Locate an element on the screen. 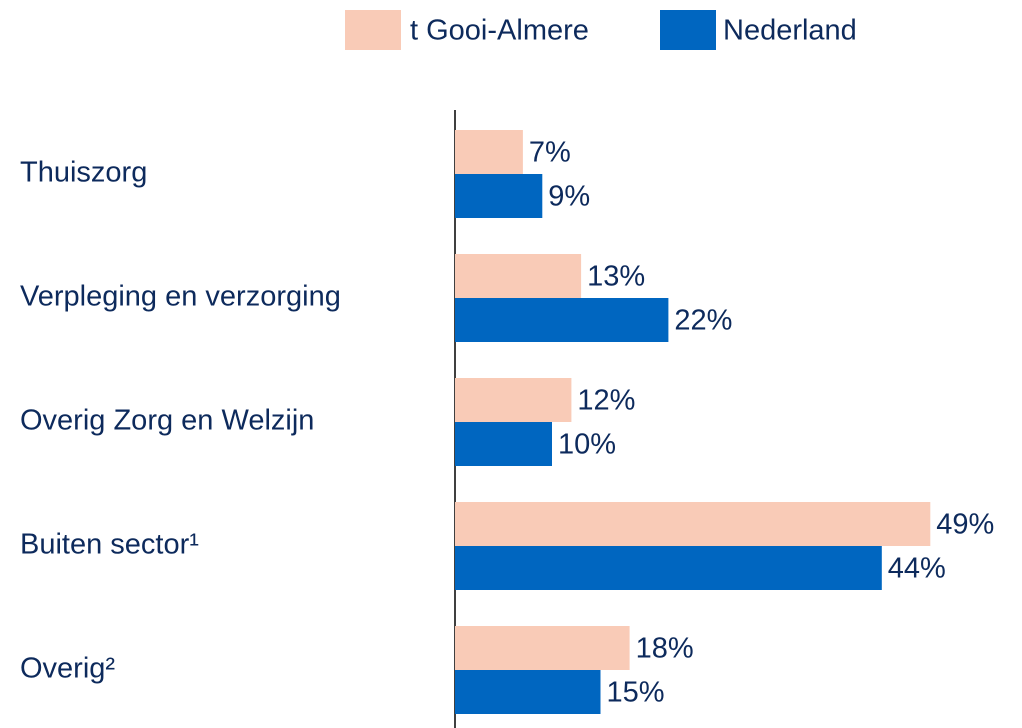 The width and height of the screenshot is (1022, 728). value-label: 7% is located at coordinates (550, 153).